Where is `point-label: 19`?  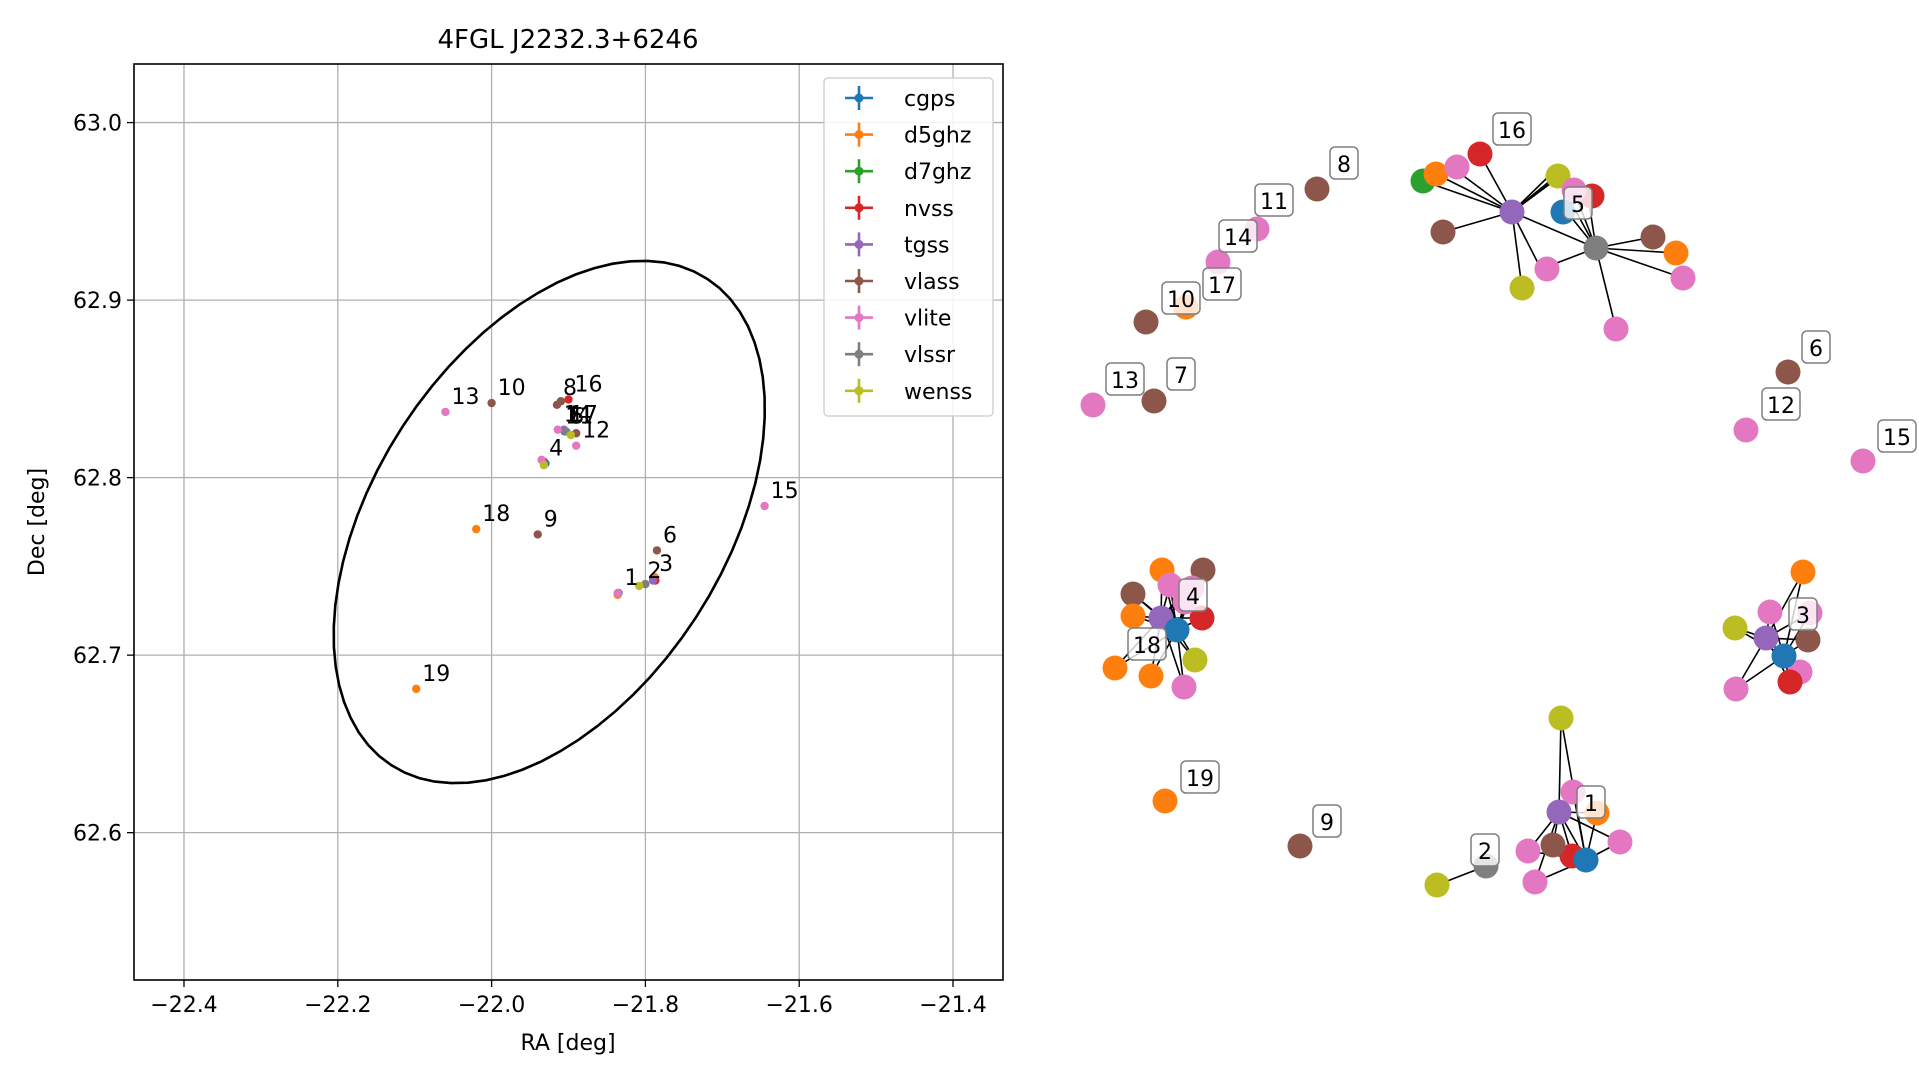 point-label: 19 is located at coordinates (436, 674).